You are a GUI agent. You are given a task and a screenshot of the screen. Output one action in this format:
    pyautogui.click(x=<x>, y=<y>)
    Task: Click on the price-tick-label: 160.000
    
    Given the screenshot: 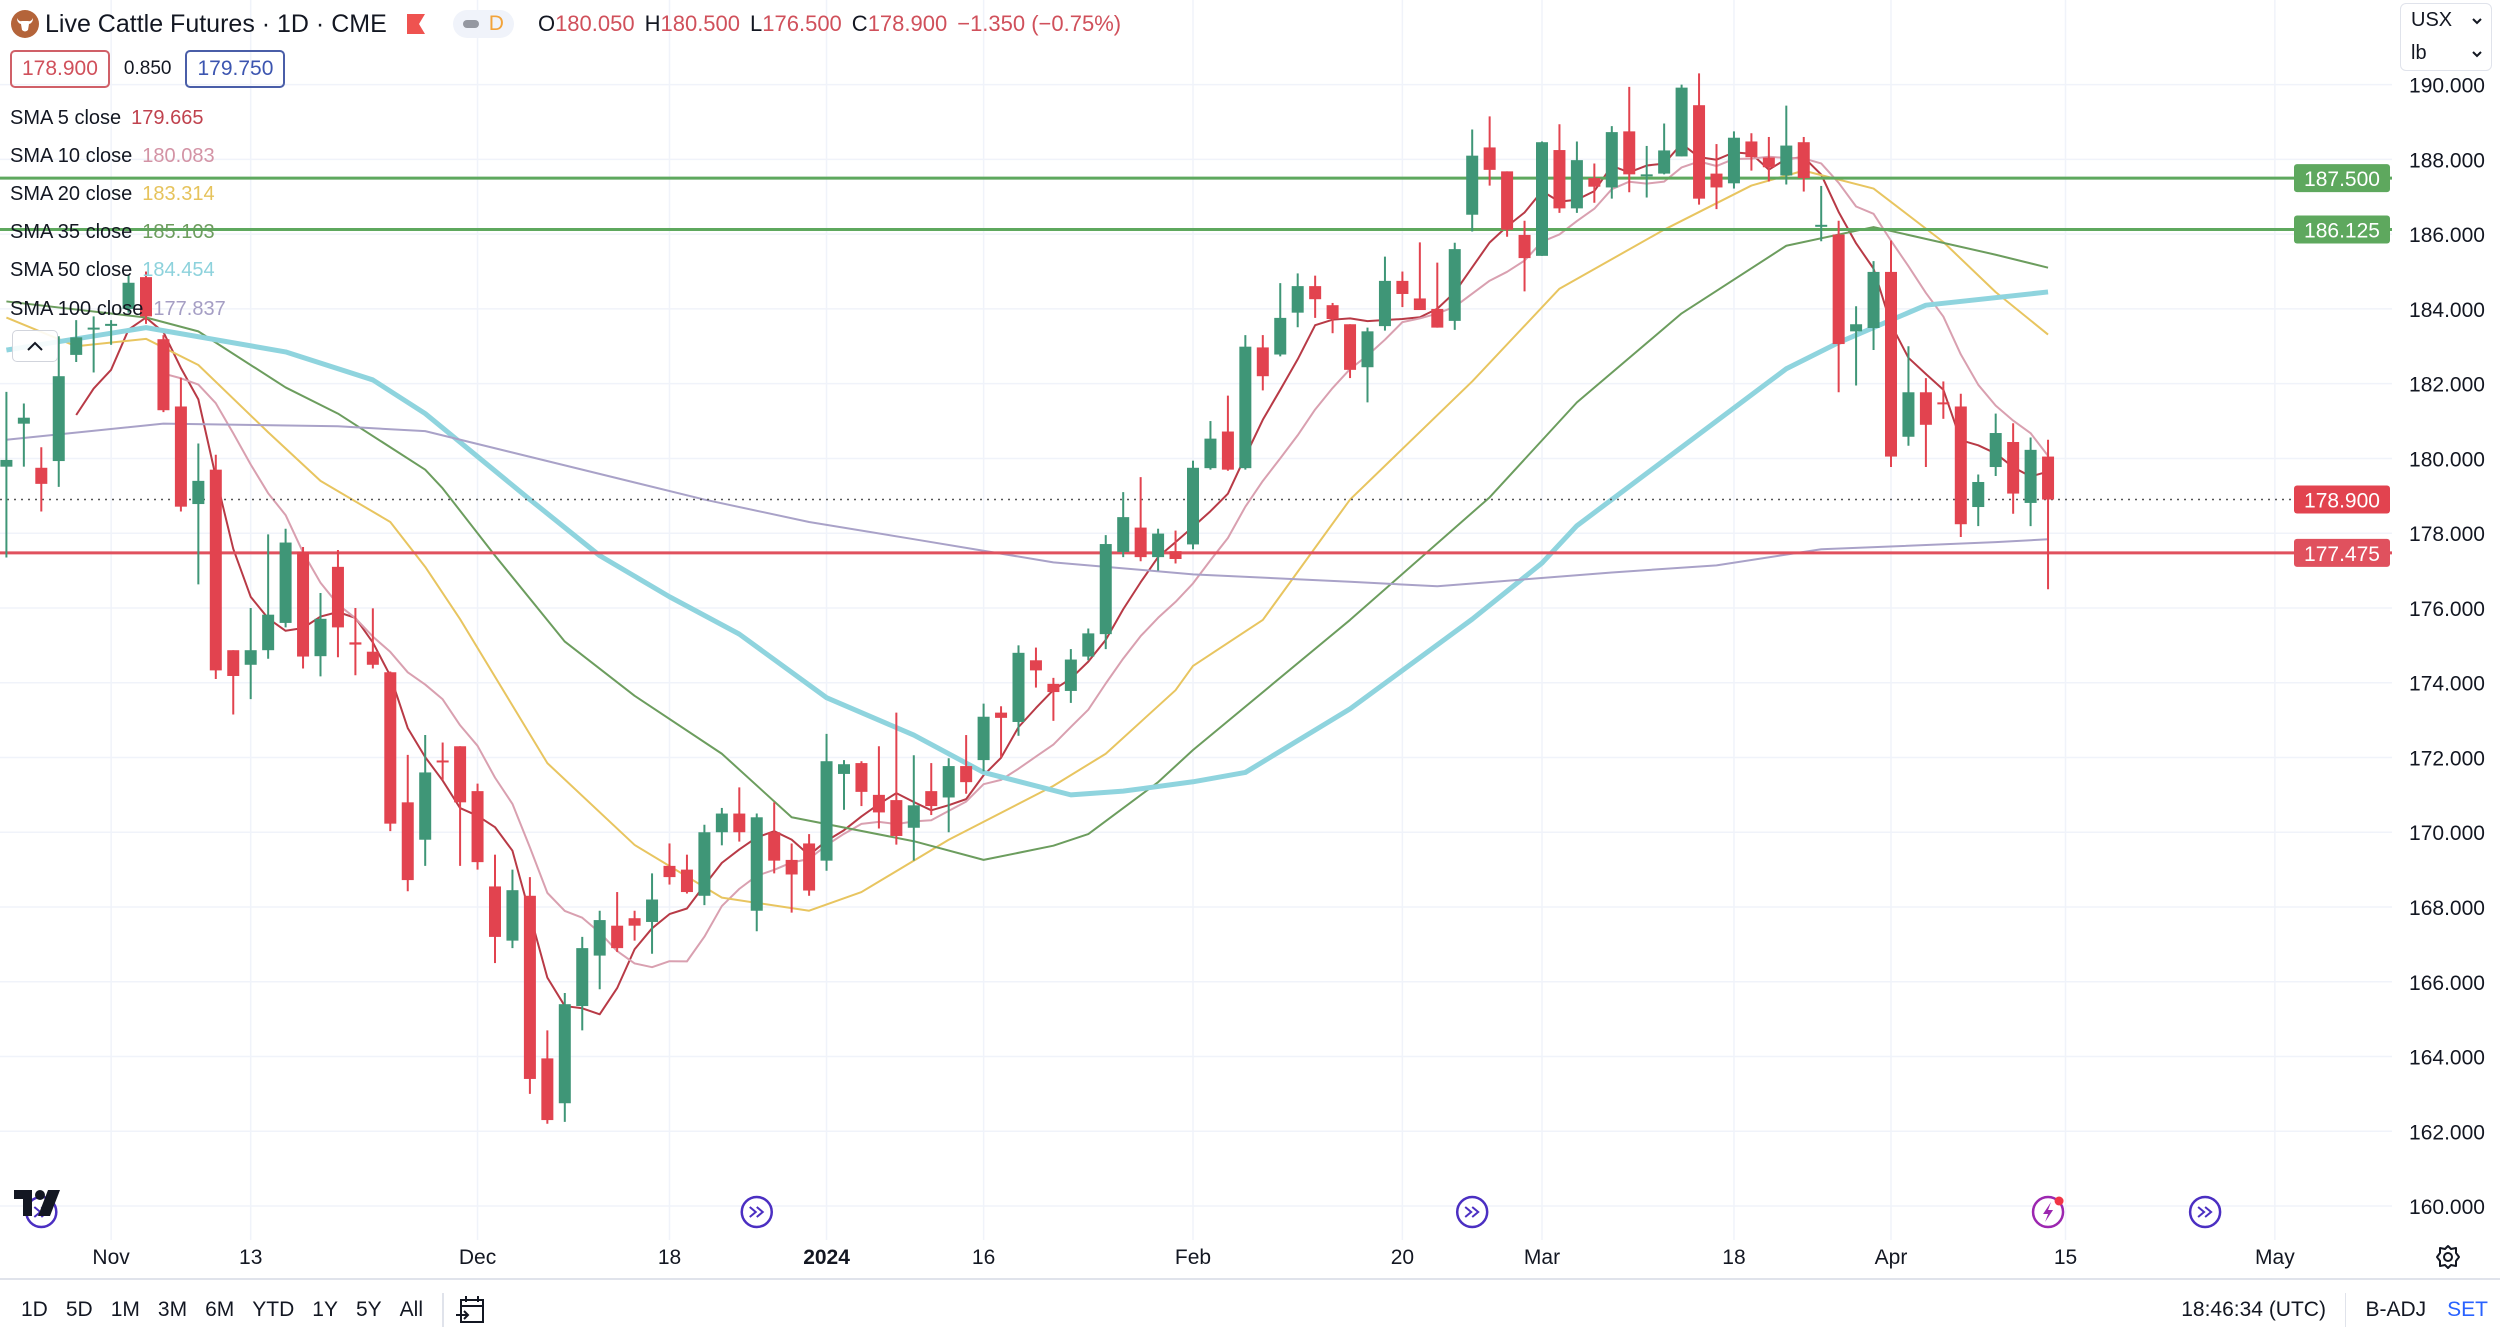 What is the action you would take?
    pyautogui.click(x=2447, y=1207)
    